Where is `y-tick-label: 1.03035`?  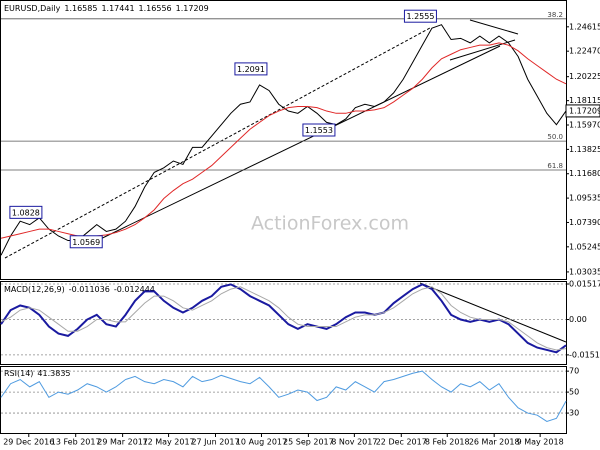 y-tick-label: 1.03035 is located at coordinates (584, 271).